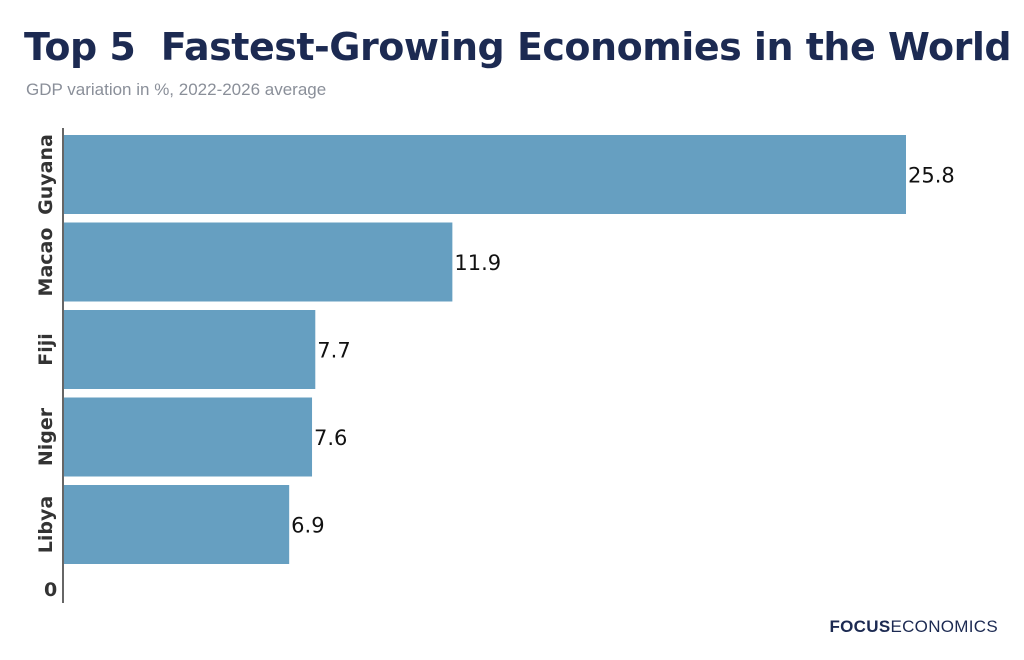 The width and height of the screenshot is (1024, 660). Describe the element at coordinates (944, 626) in the screenshot. I see `logo-light-text: ECONOMICS` at that location.